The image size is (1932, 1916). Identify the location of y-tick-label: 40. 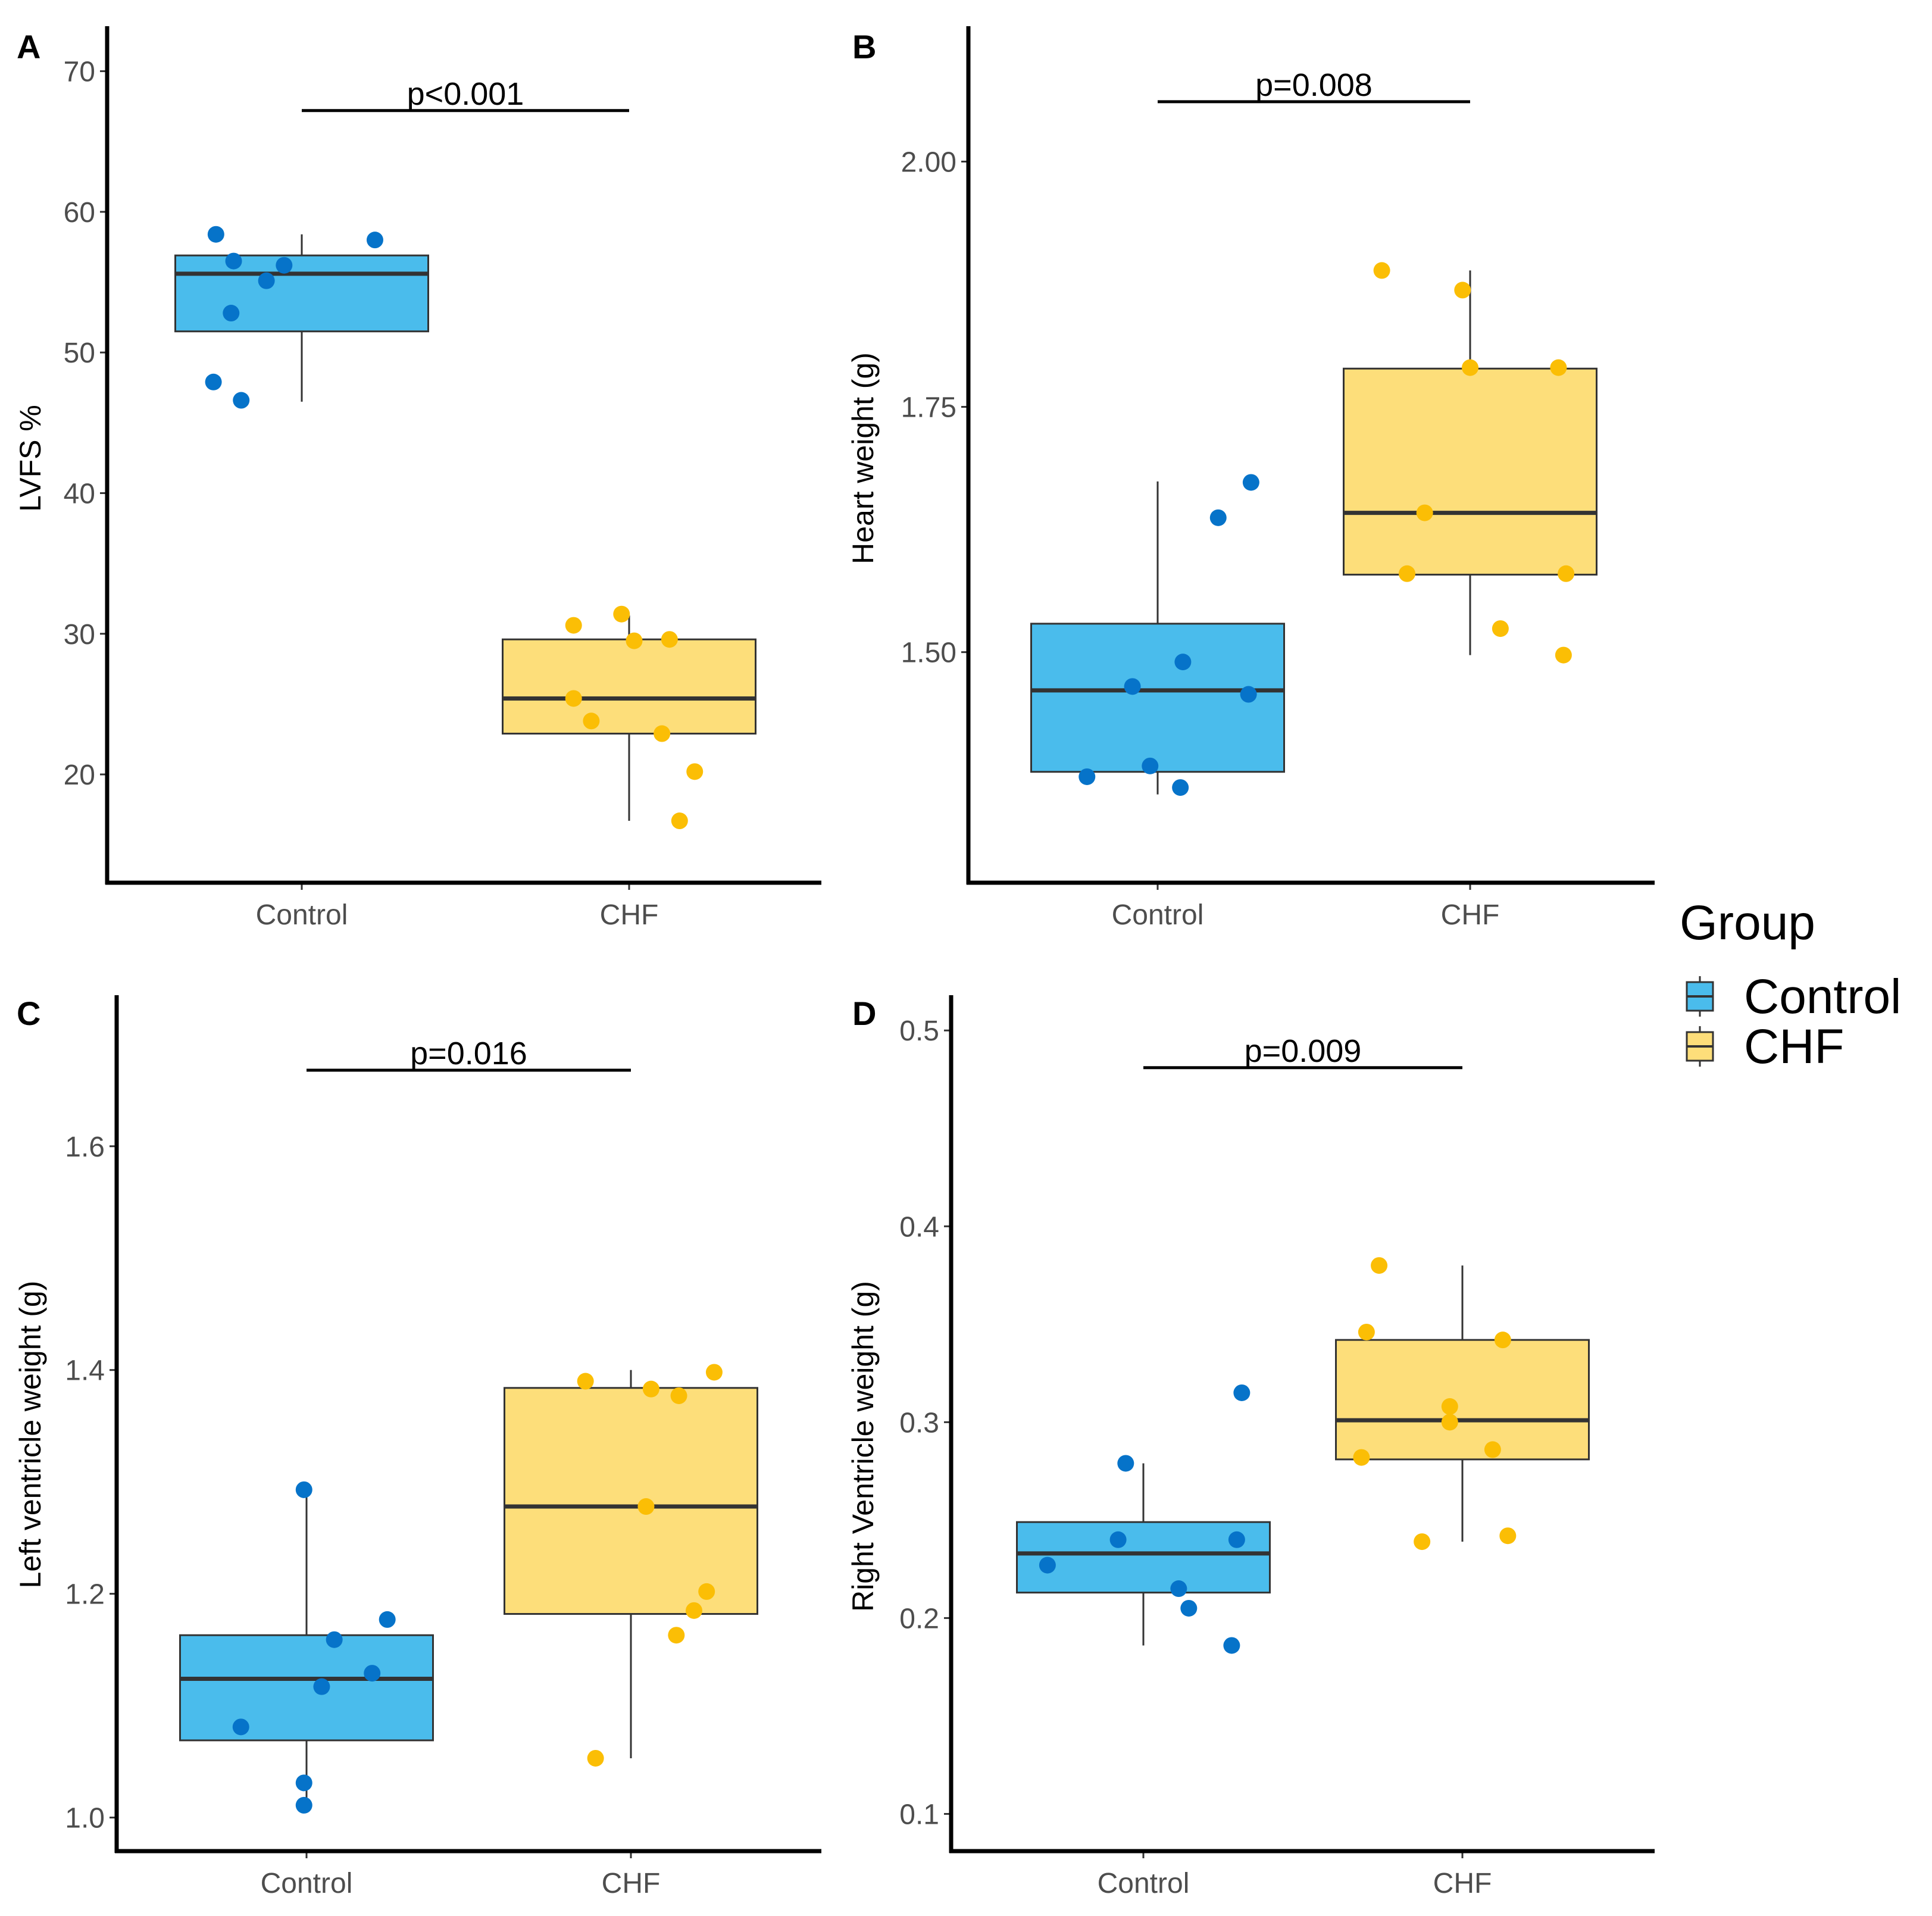
(79, 494).